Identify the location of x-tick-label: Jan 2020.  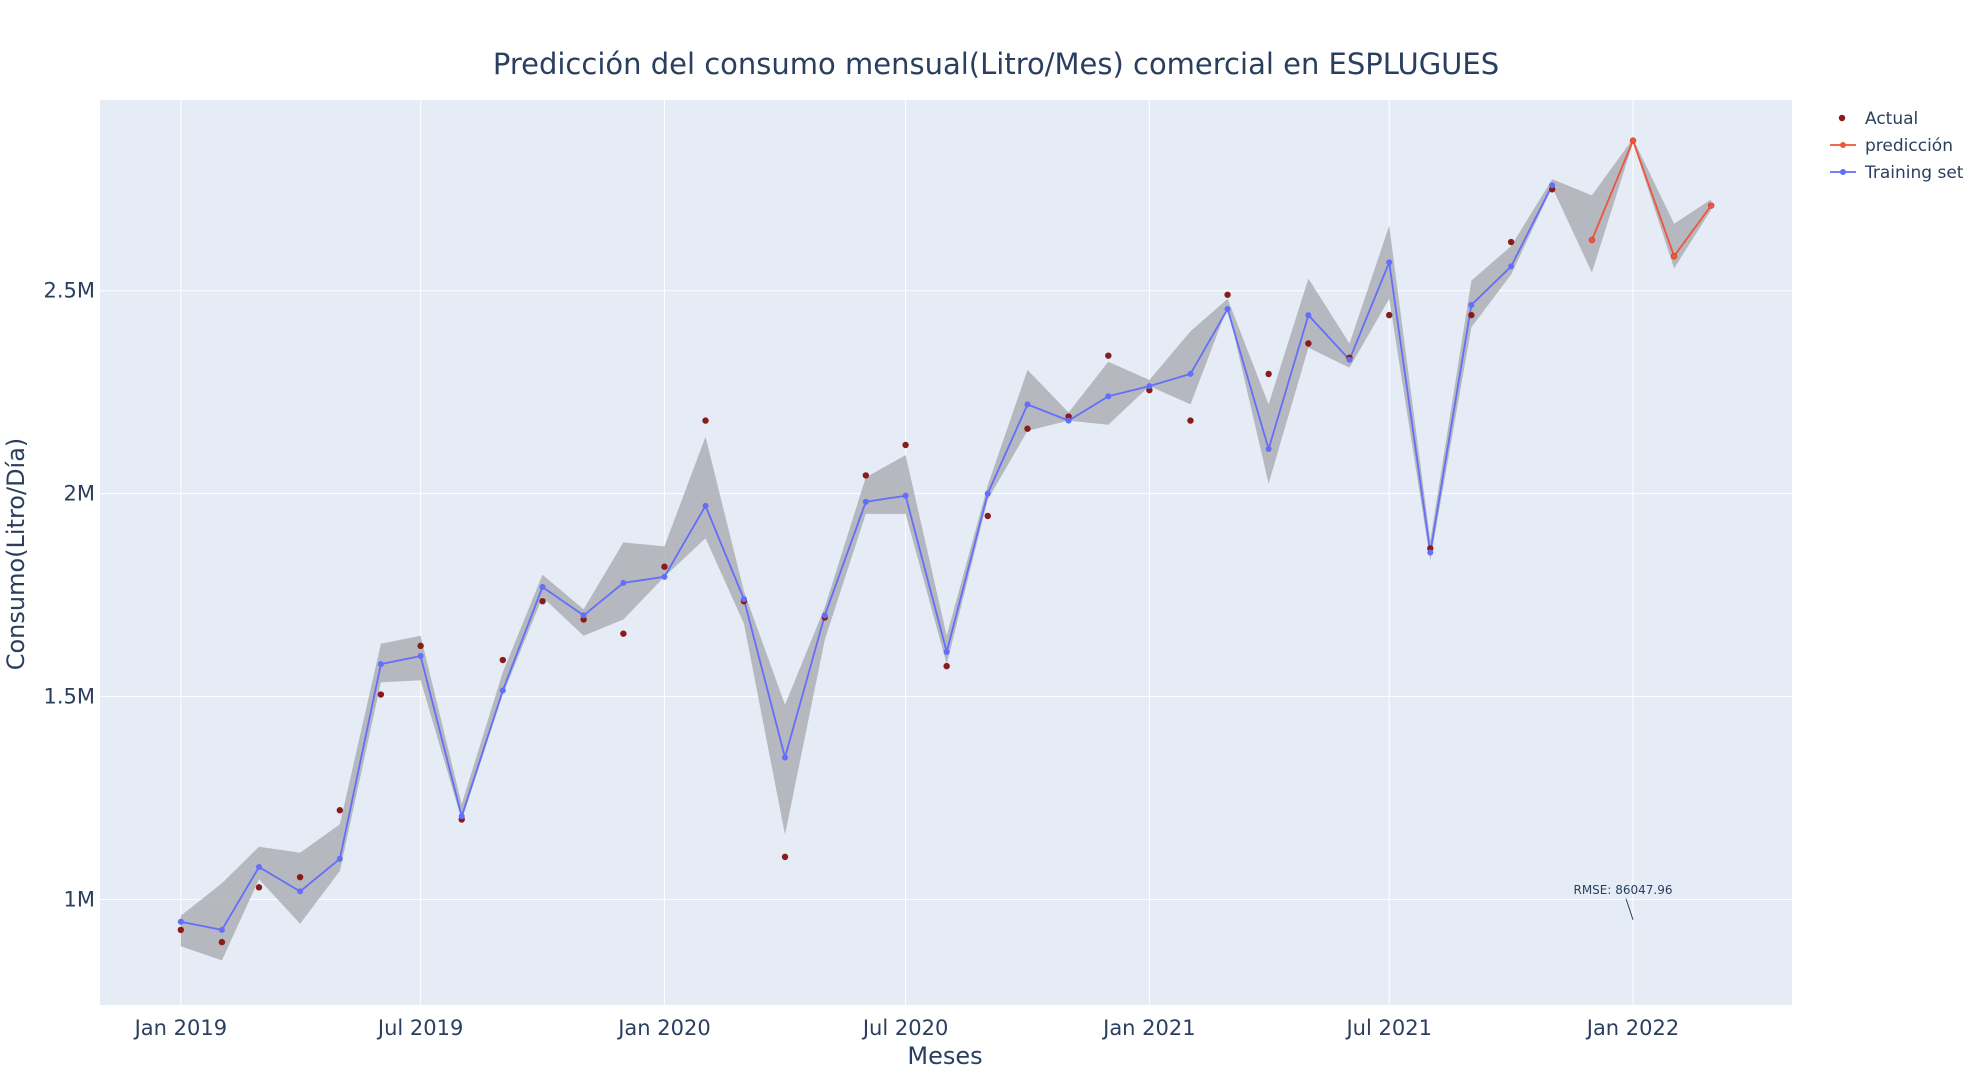
(663, 1028).